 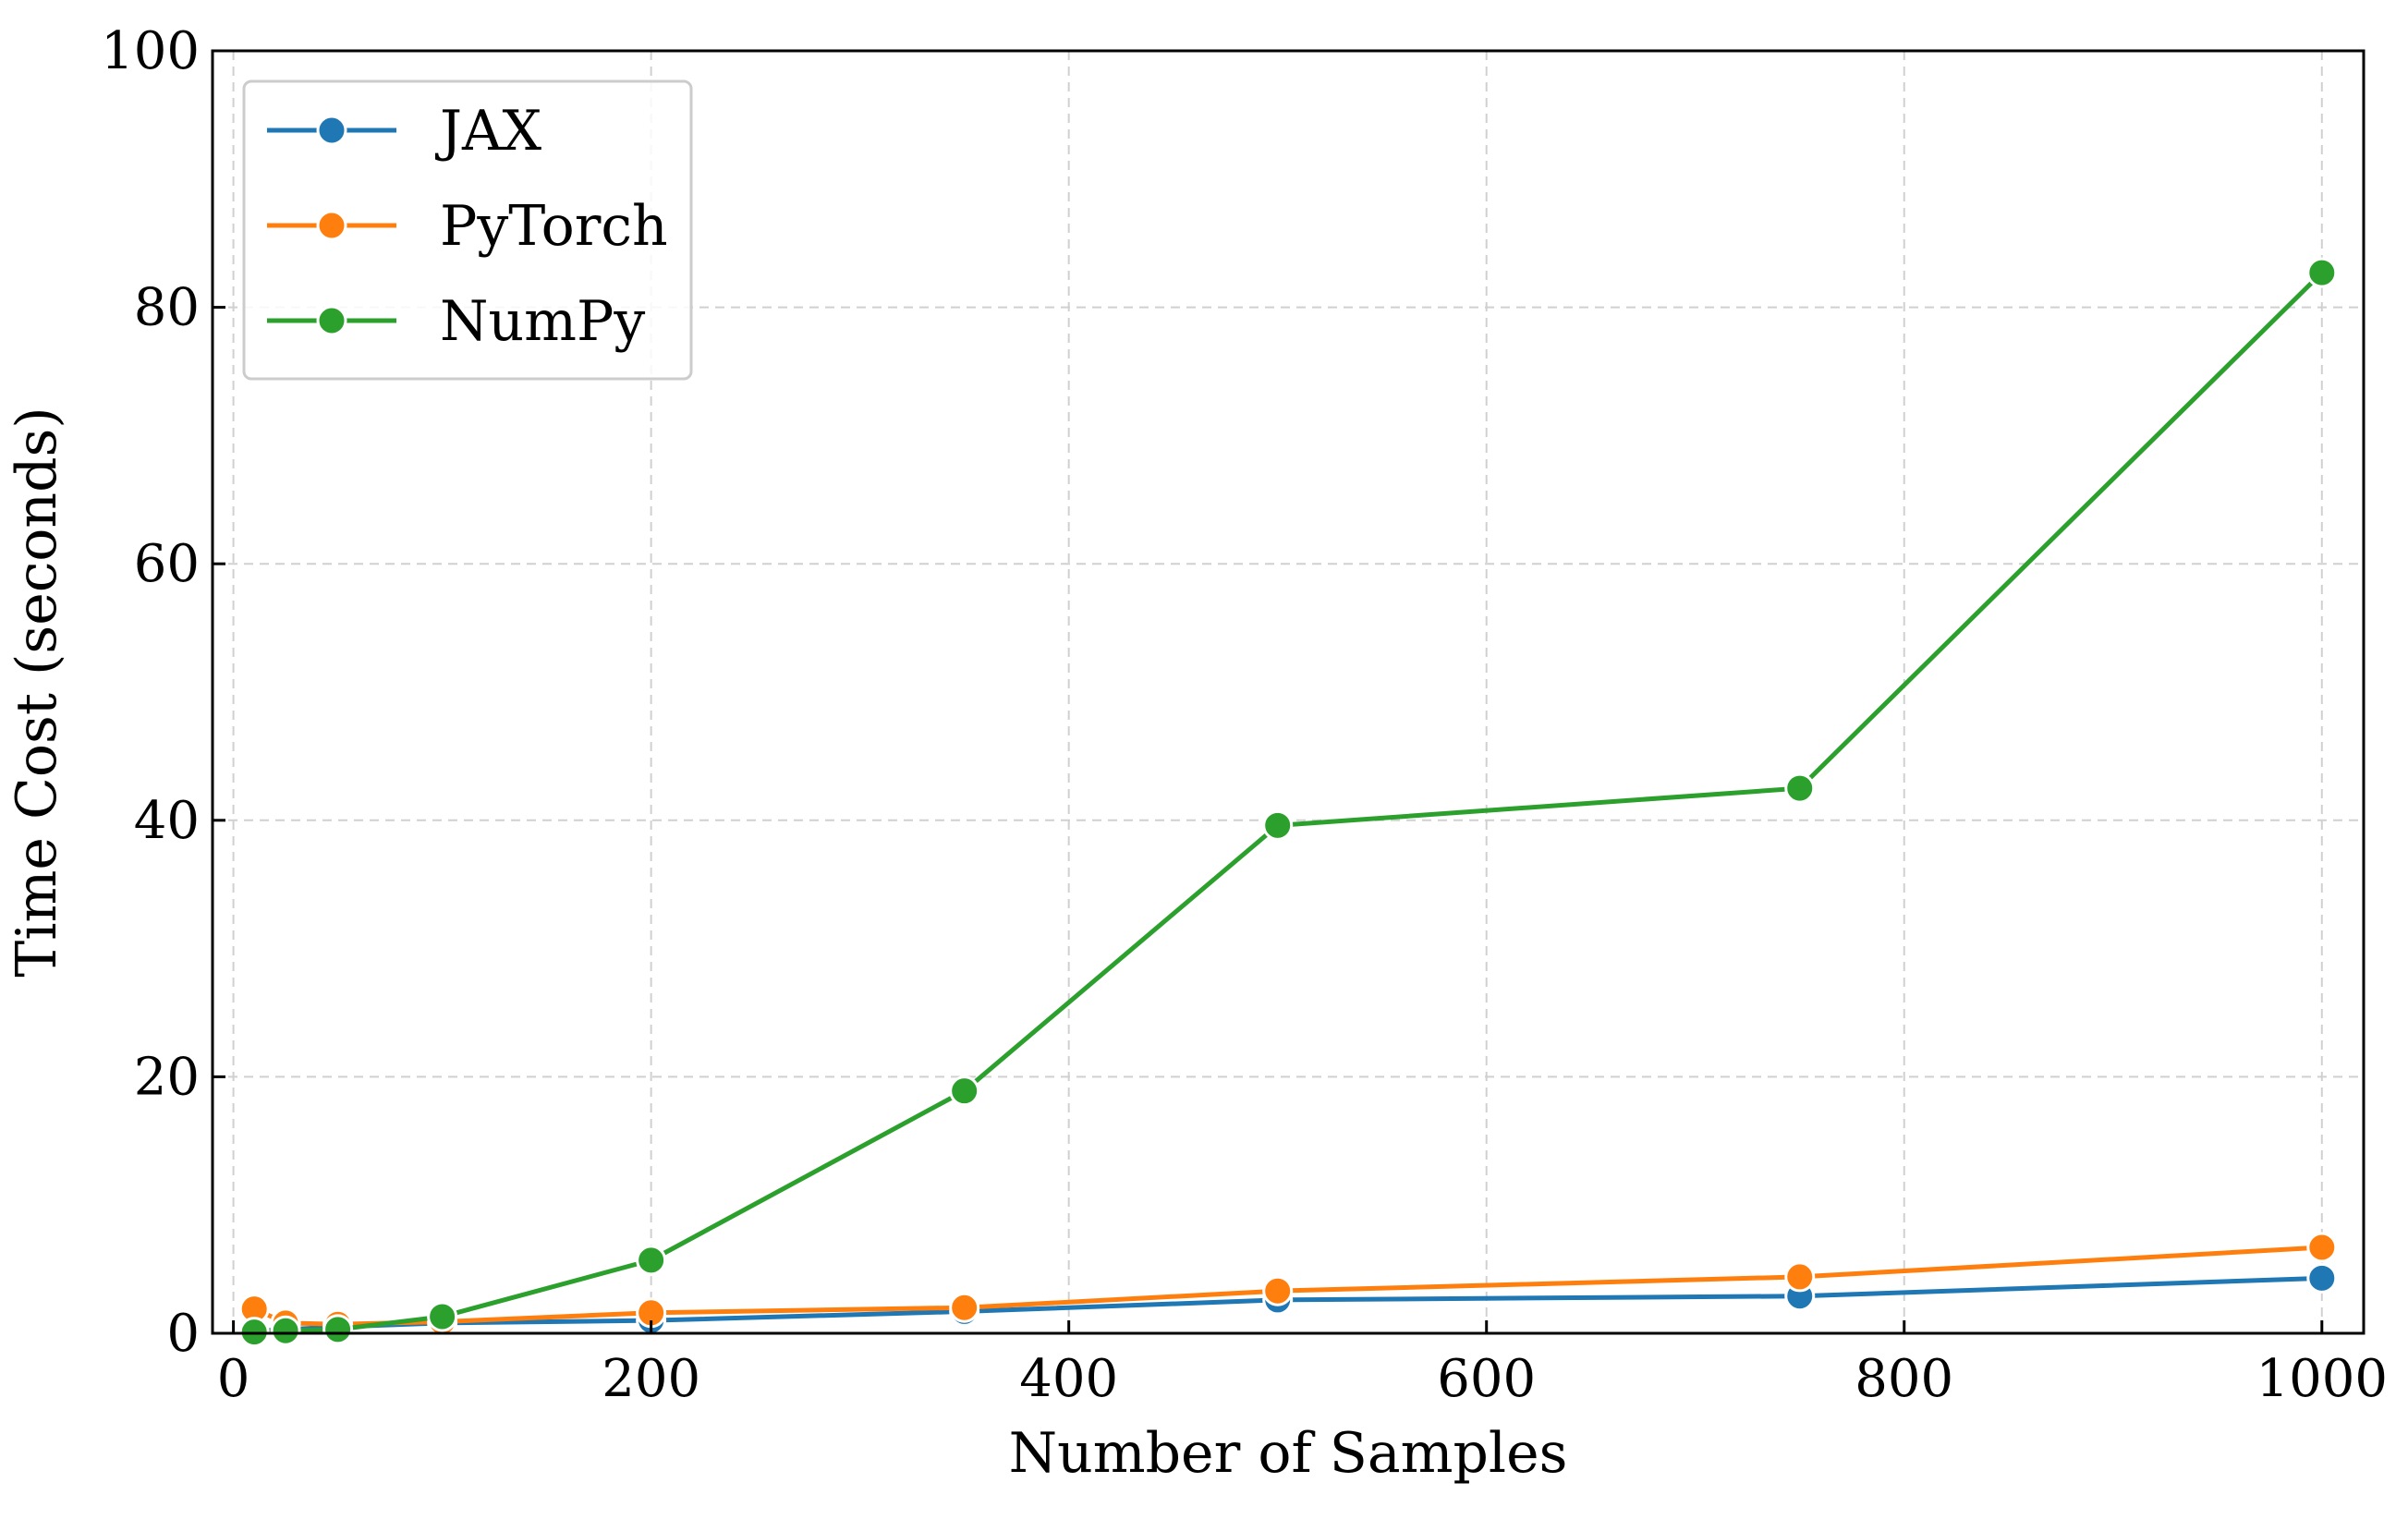 I want to click on legend-item-numpy: NumPy, so click(x=456, y=321).